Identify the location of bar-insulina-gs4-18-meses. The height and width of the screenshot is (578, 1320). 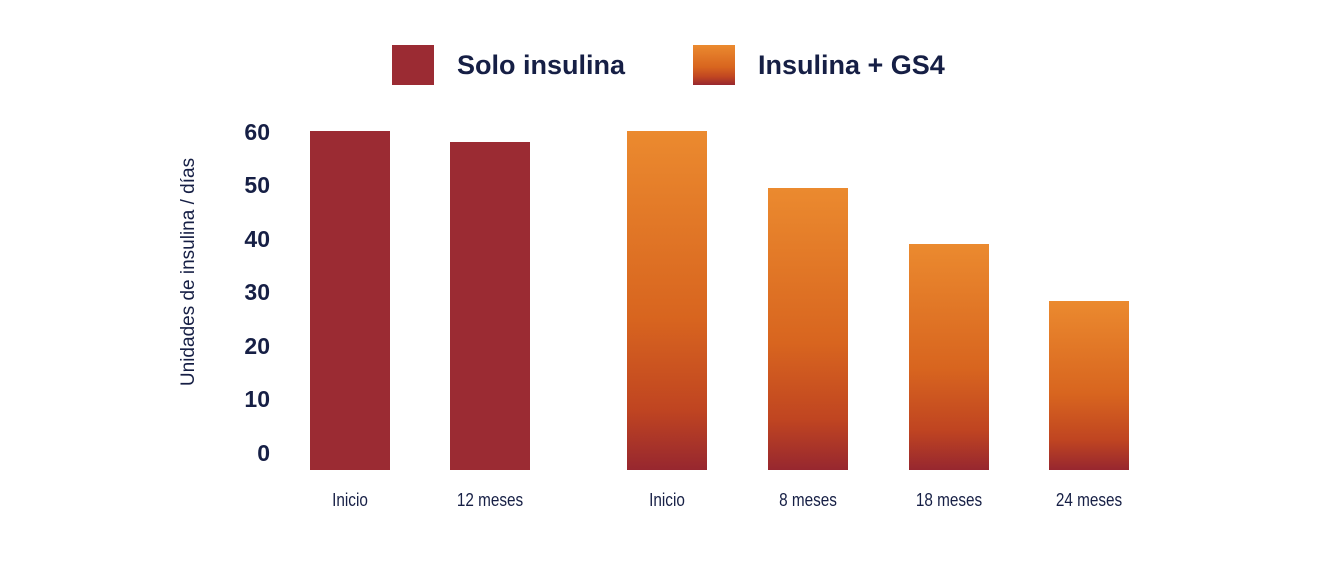
(949, 357).